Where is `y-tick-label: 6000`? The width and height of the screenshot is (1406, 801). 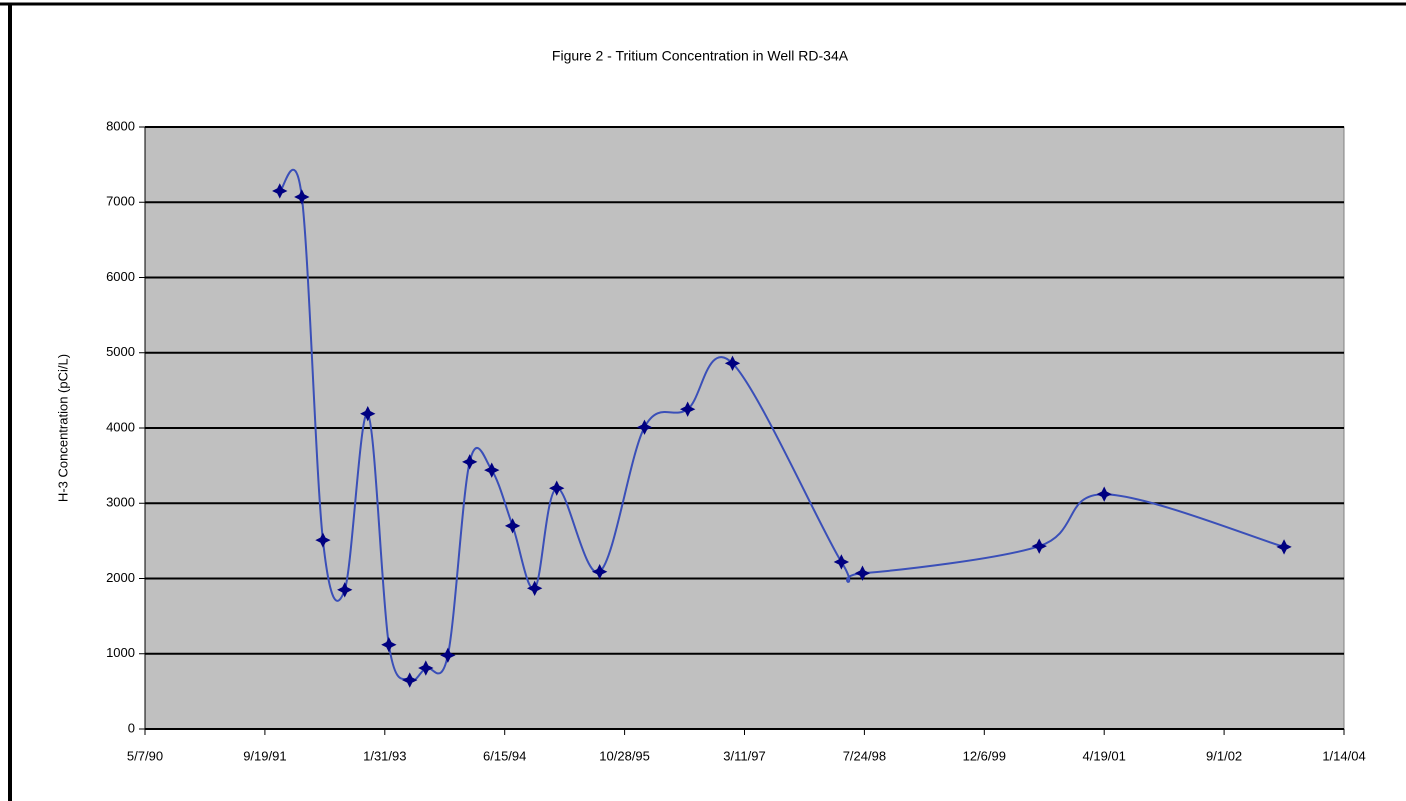
y-tick-label: 6000 is located at coordinates (120, 276).